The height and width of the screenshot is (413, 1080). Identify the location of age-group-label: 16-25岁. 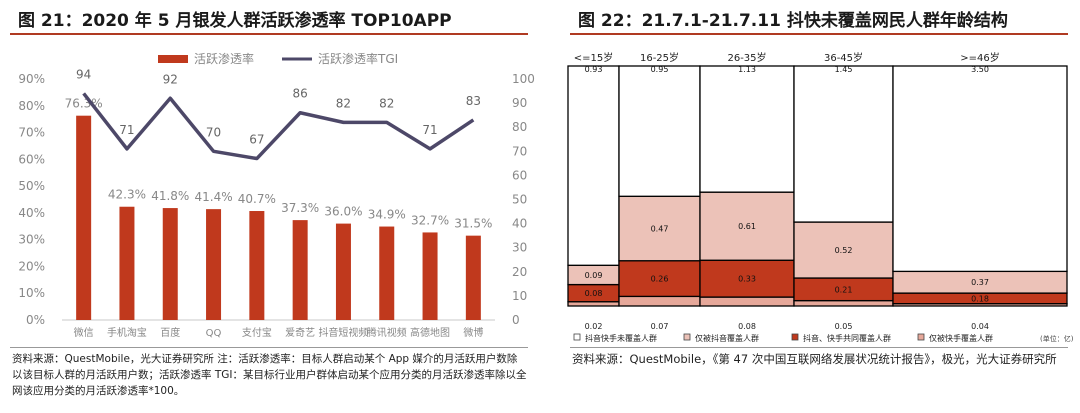
(659, 57).